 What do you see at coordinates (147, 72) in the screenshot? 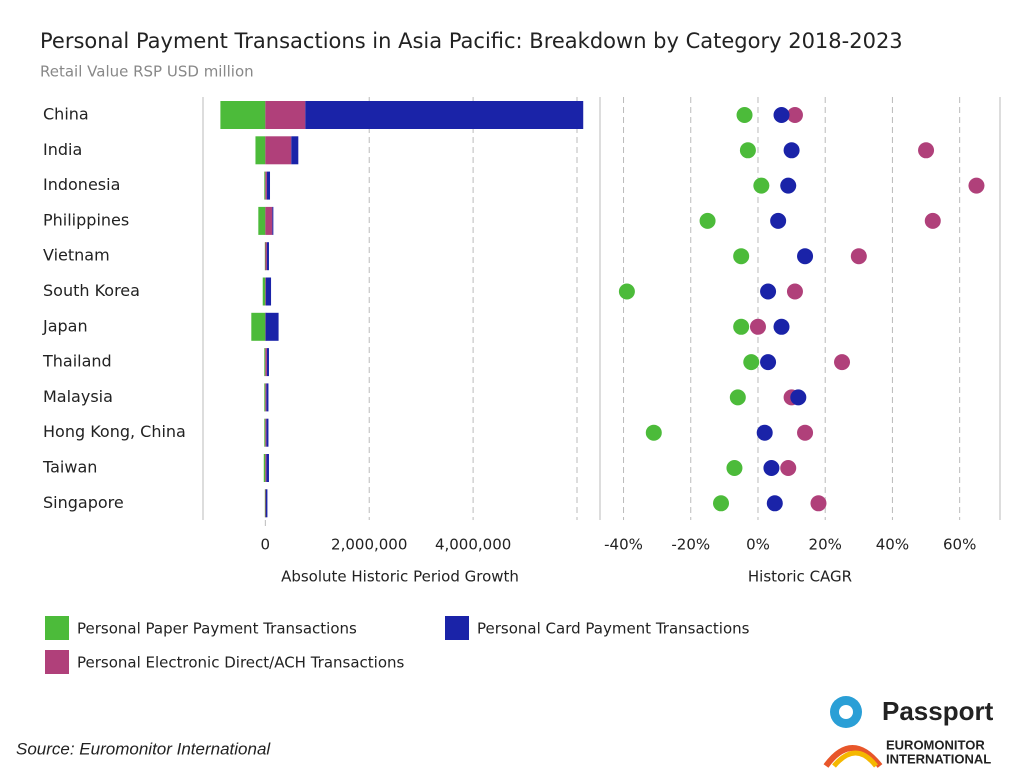
I see `chart-subtitle: Retail Value RSP USD million` at bounding box center [147, 72].